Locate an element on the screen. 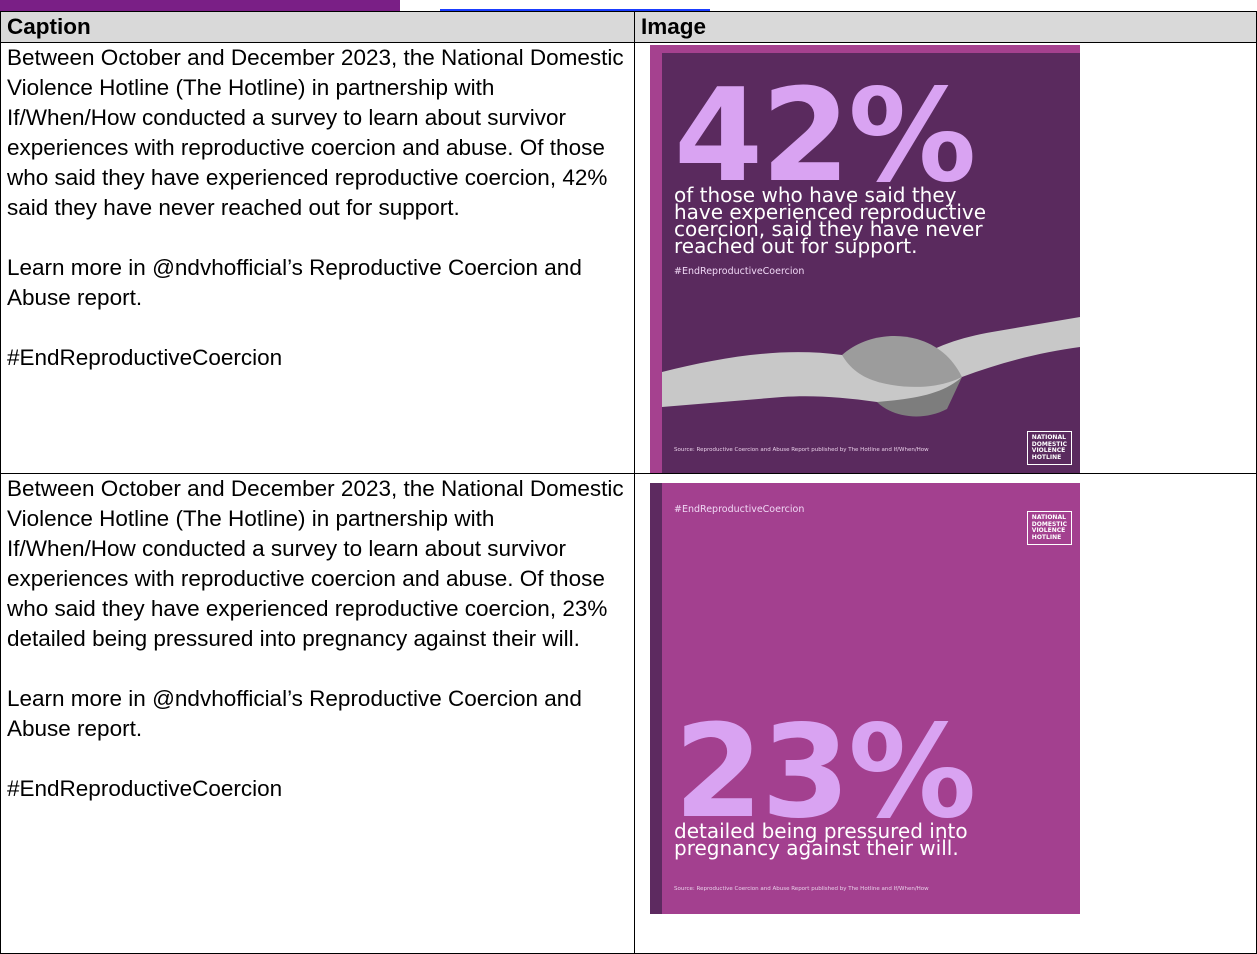 The width and height of the screenshot is (1257, 954). heading-bar is located at coordinates (200, 6).